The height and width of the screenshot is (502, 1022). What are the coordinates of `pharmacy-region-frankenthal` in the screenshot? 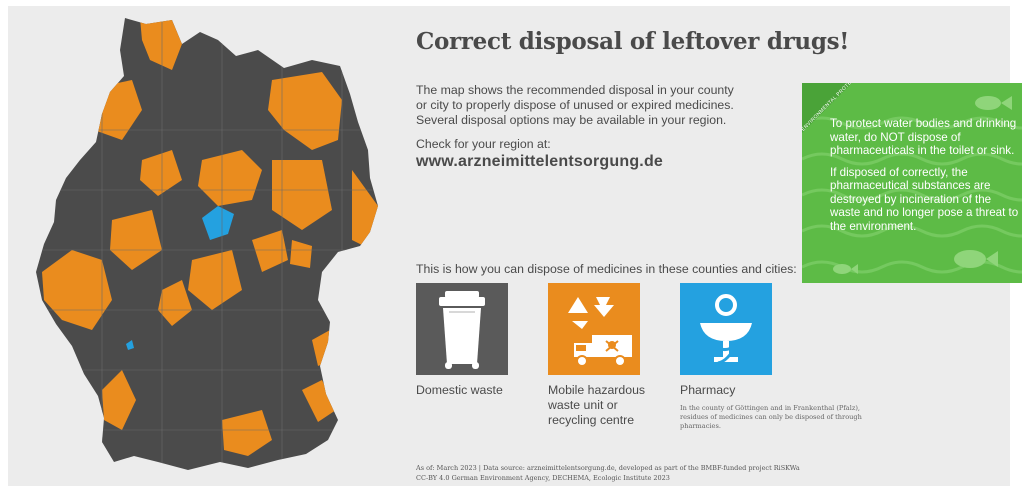 It's located at (130, 345).